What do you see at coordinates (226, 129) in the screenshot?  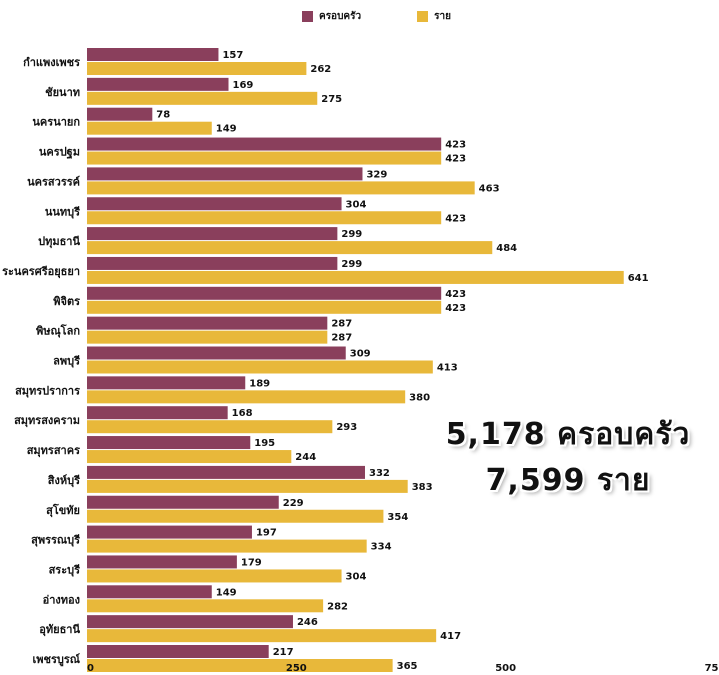 I see `value-label-persons: 149` at bounding box center [226, 129].